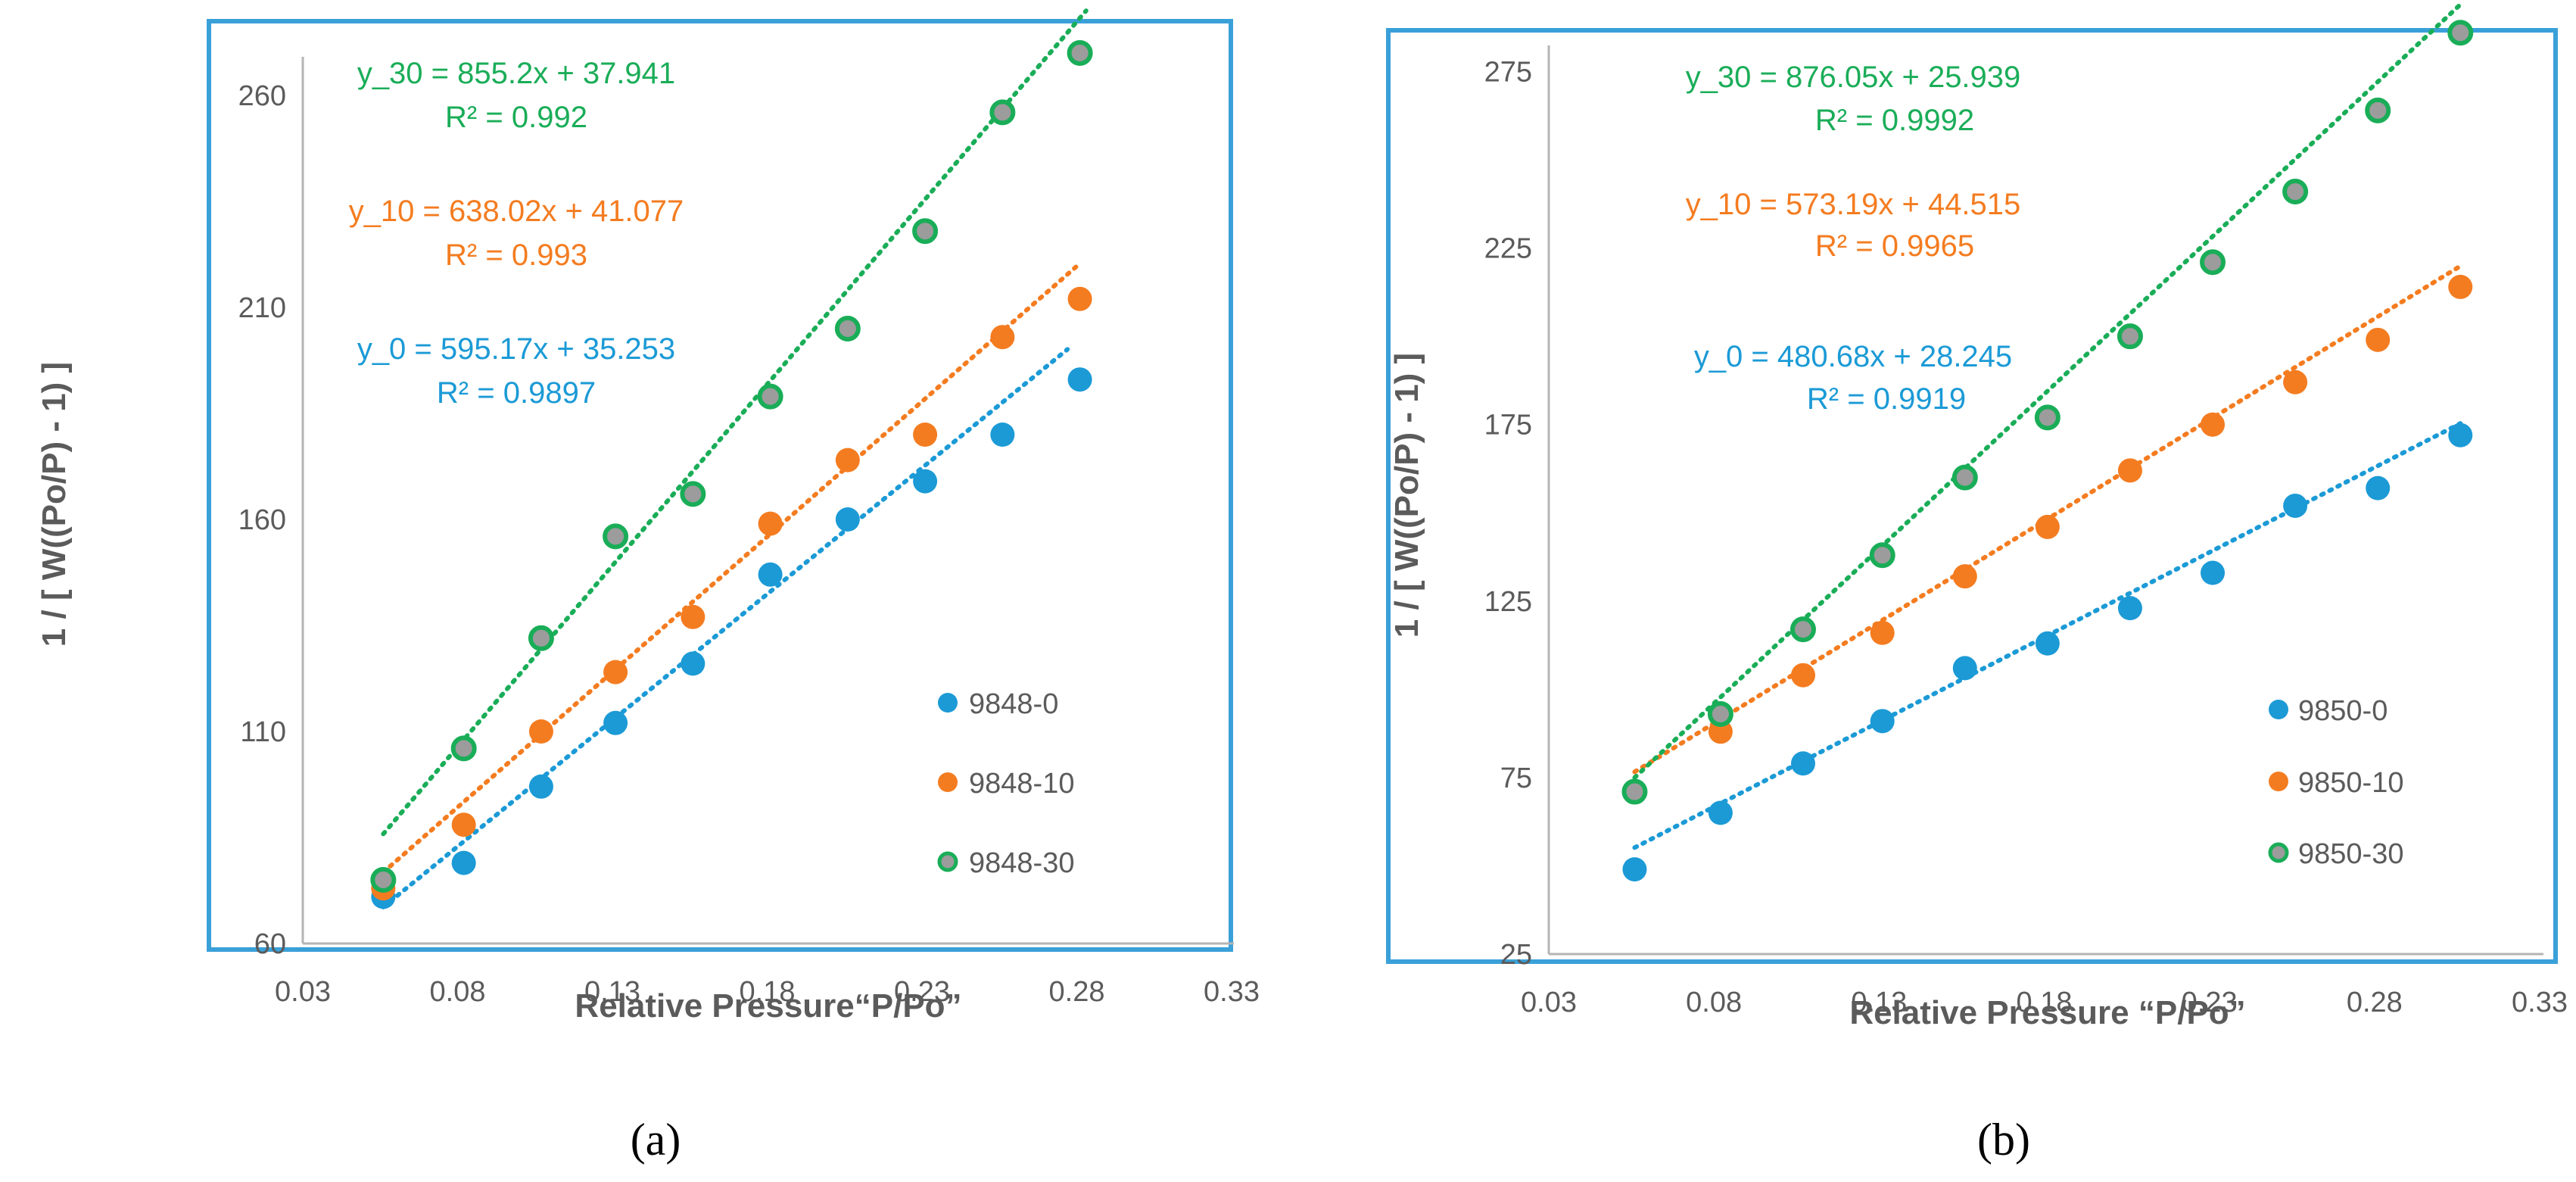 Image resolution: width=2576 pixels, height=1182 pixels. Describe the element at coordinates (516, 212) in the screenshot. I see `panel-a-equation-y10: y_10 = 638.02x + 41.077` at that location.